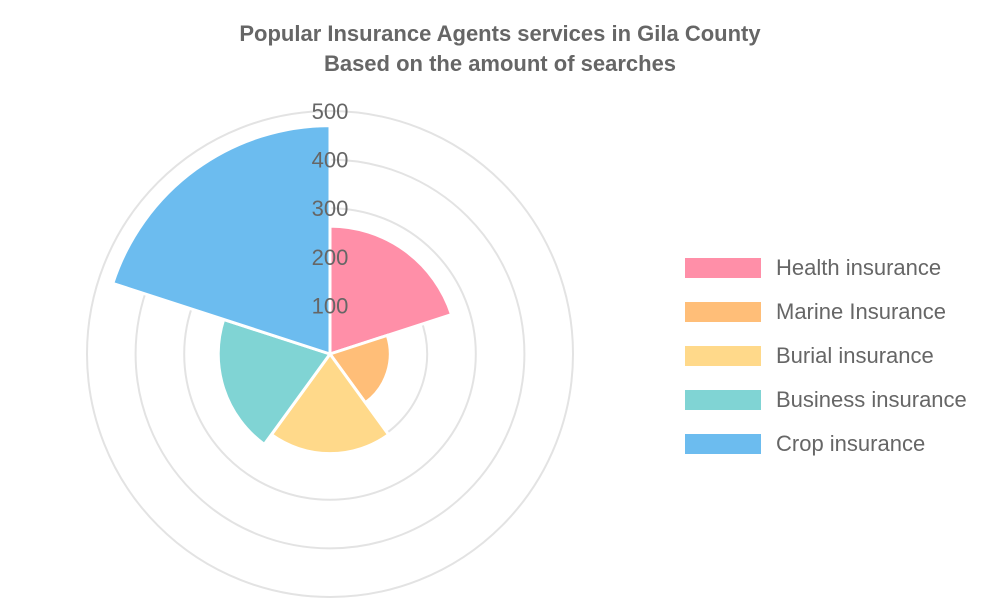 The height and width of the screenshot is (600, 1000). I want to click on legend-item: Health insurance, so click(826, 268).